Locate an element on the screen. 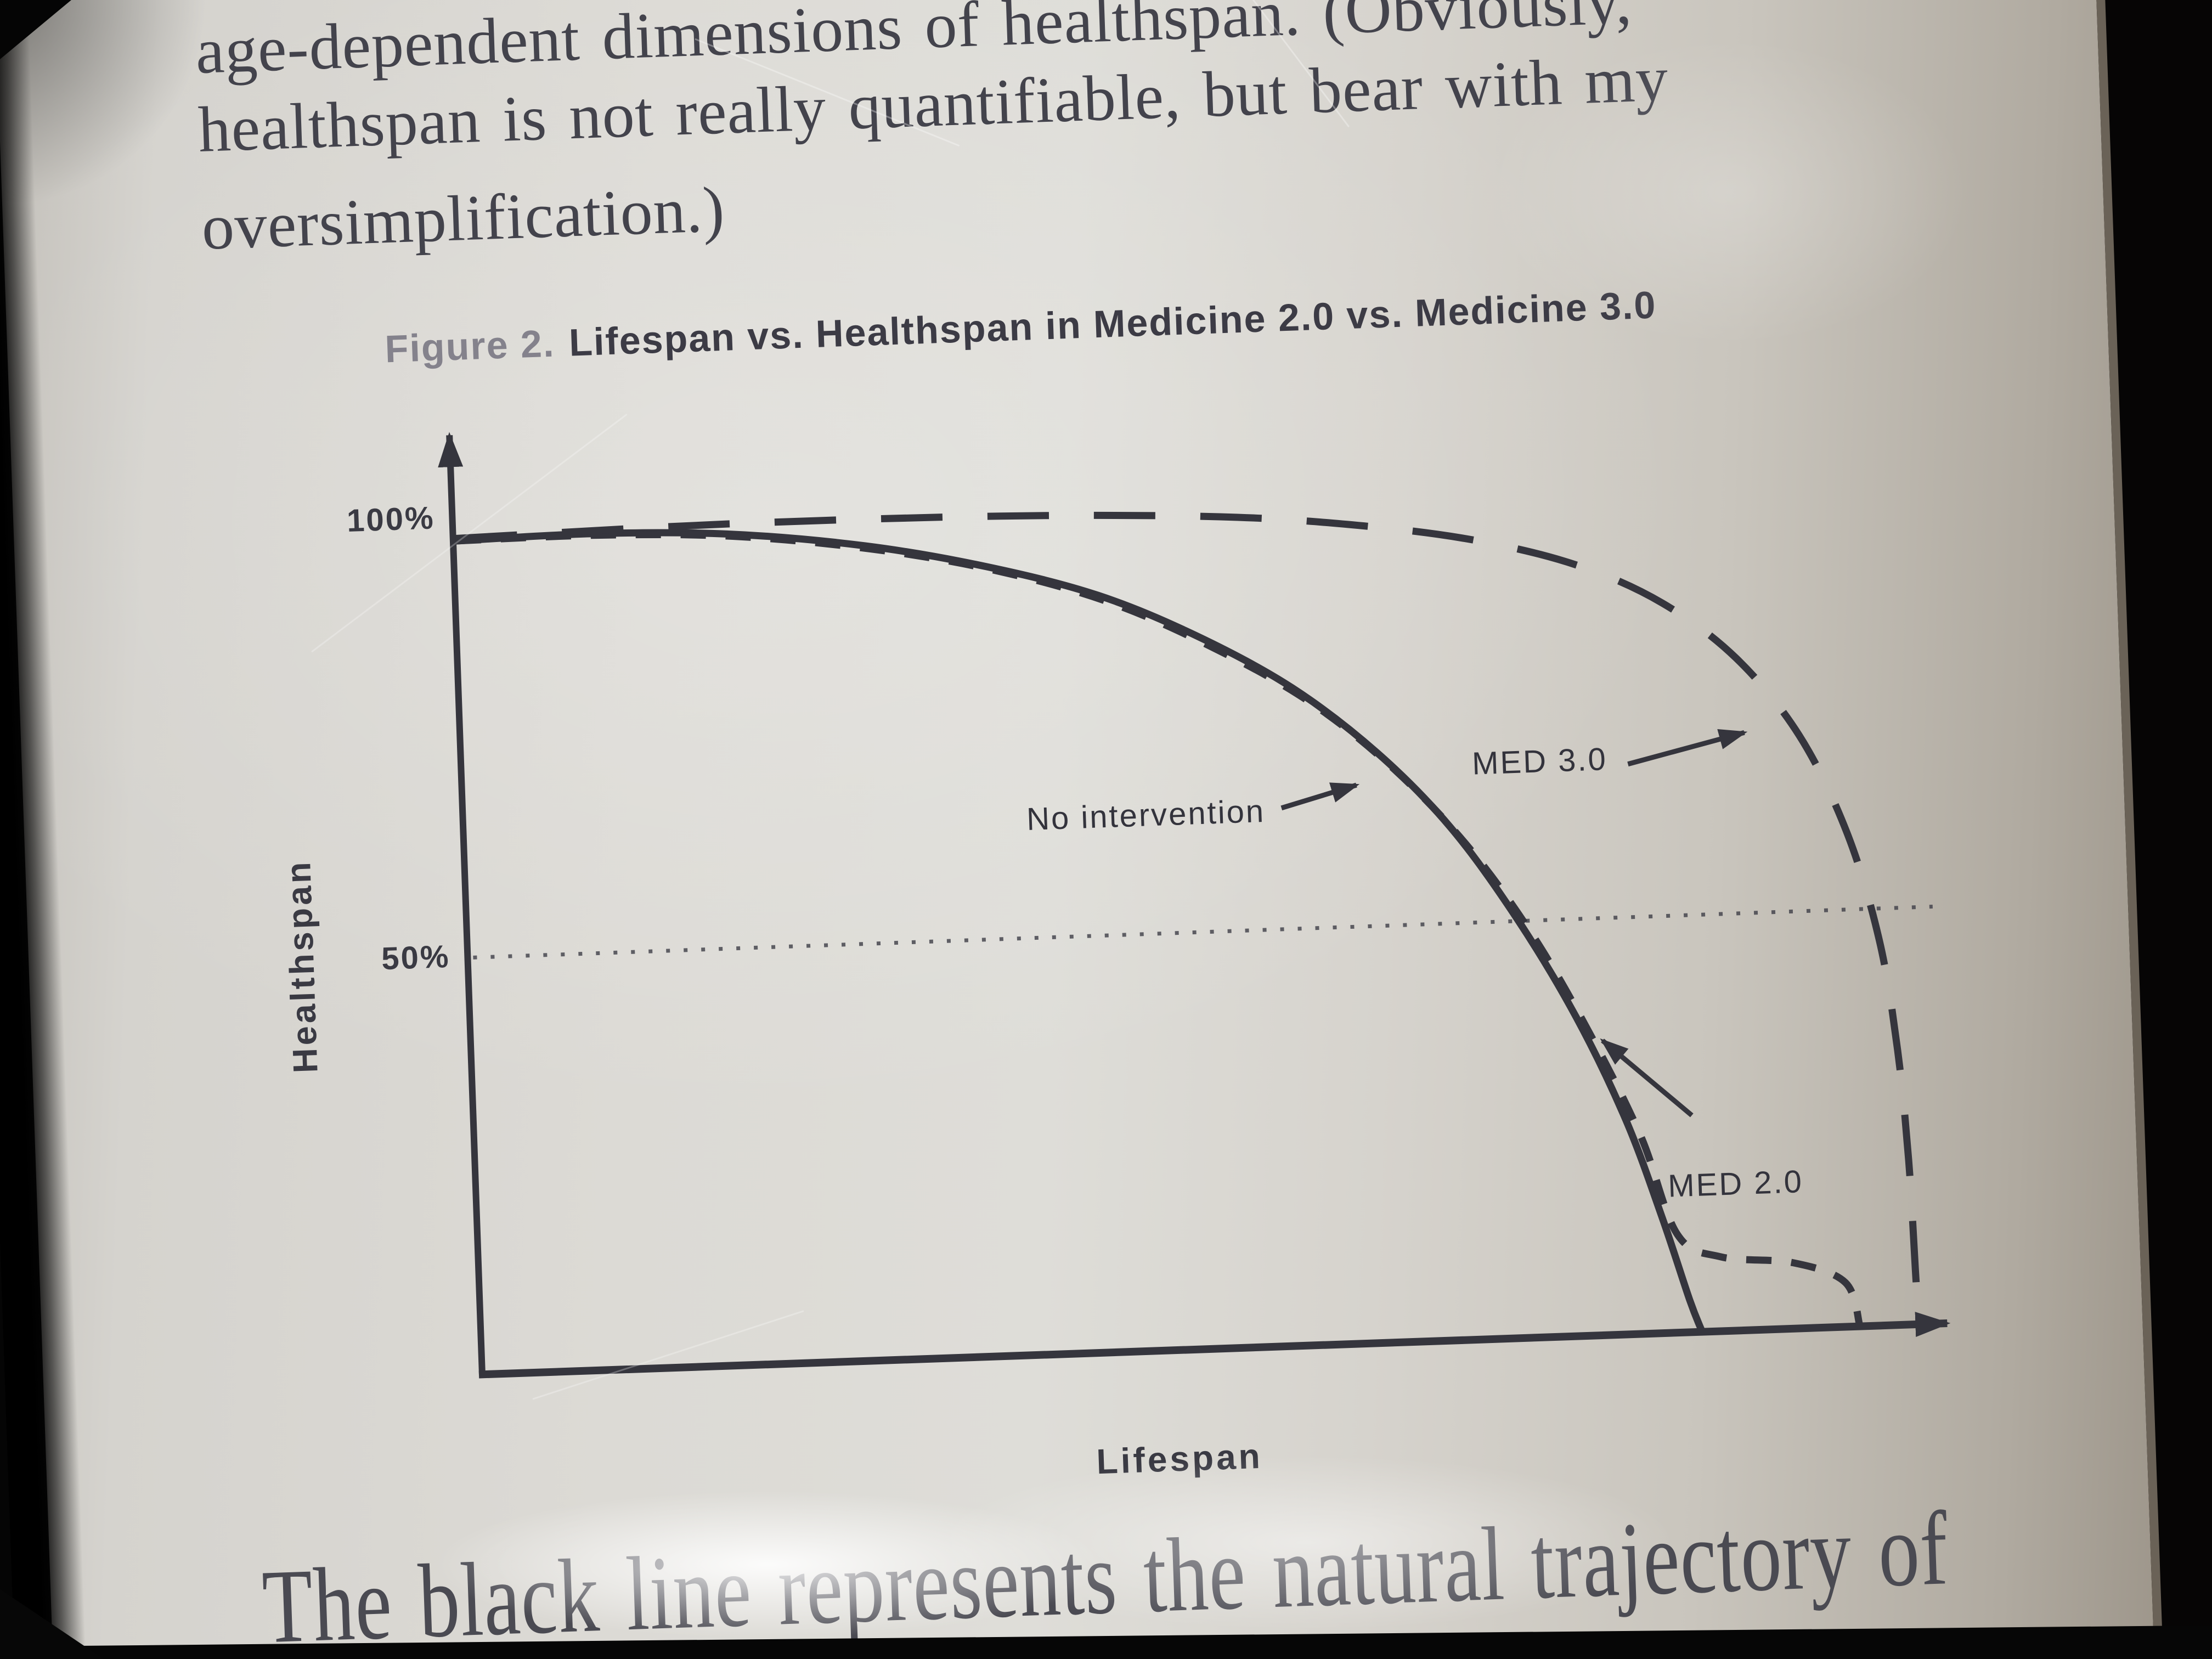 The height and width of the screenshot is (1659, 2212). y-tick-100: 100% is located at coordinates (391, 519).